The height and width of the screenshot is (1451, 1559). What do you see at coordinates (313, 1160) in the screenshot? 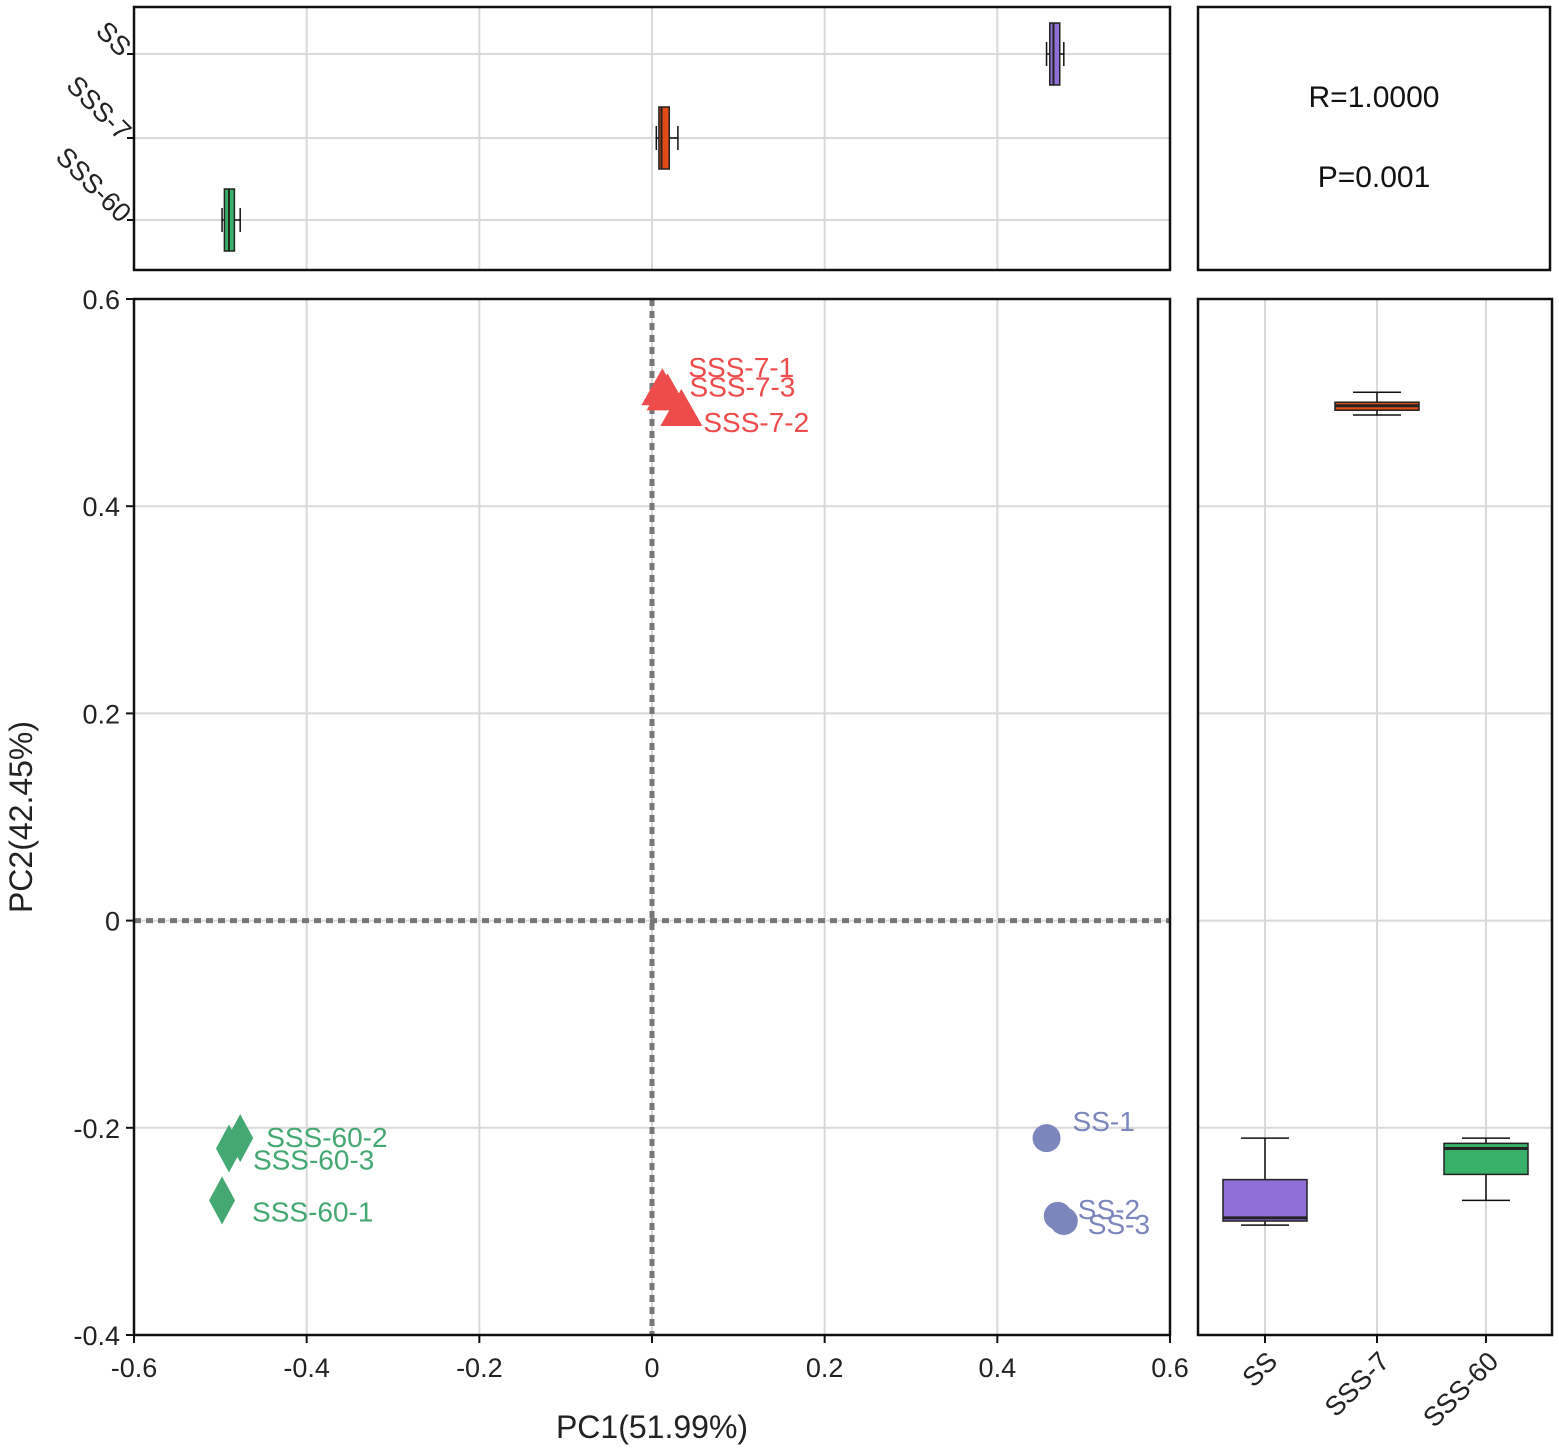
I see `point-label-sss-60-3: SSS-60-3` at bounding box center [313, 1160].